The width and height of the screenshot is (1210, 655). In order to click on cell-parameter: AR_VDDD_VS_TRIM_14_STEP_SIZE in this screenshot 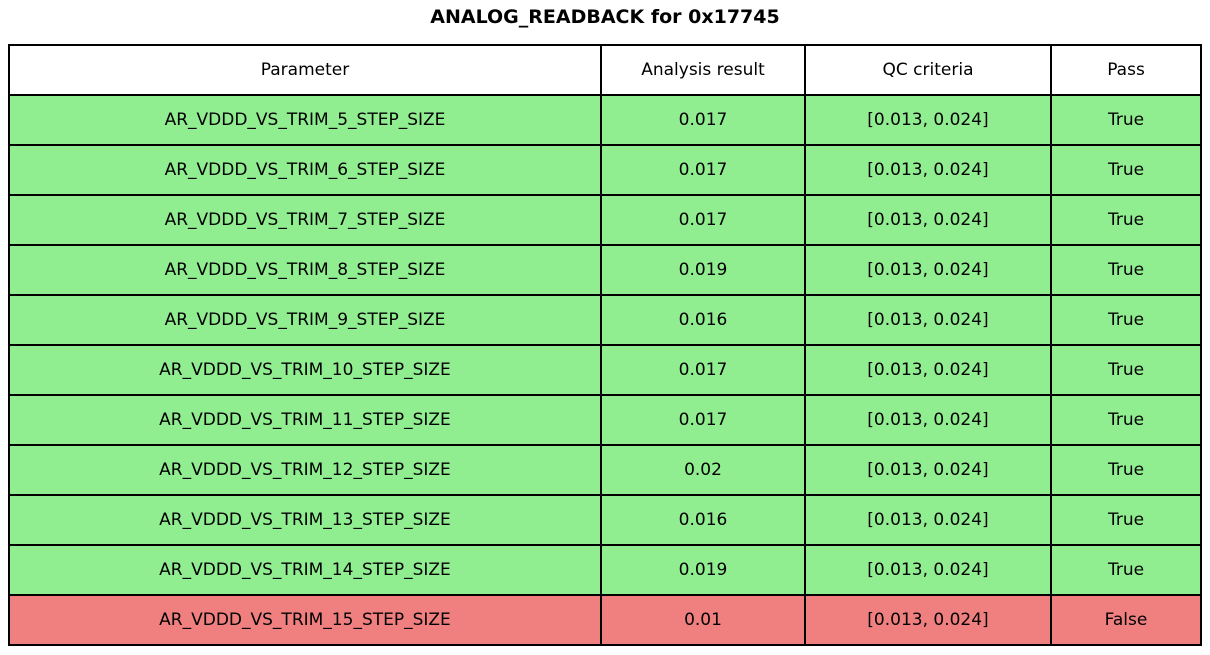, I will do `click(305, 570)`.